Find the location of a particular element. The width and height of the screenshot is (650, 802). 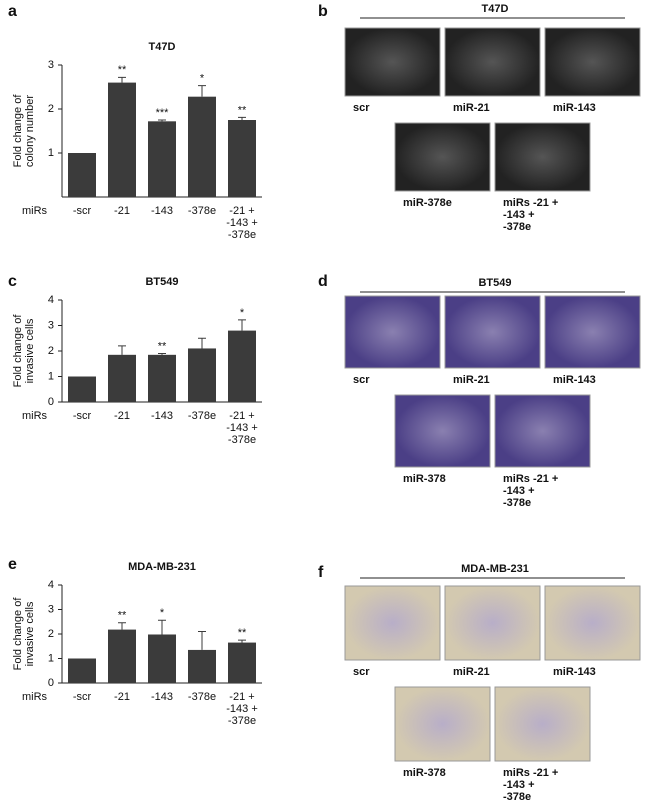

image-caption: miR-378 is located at coordinates (424, 773).